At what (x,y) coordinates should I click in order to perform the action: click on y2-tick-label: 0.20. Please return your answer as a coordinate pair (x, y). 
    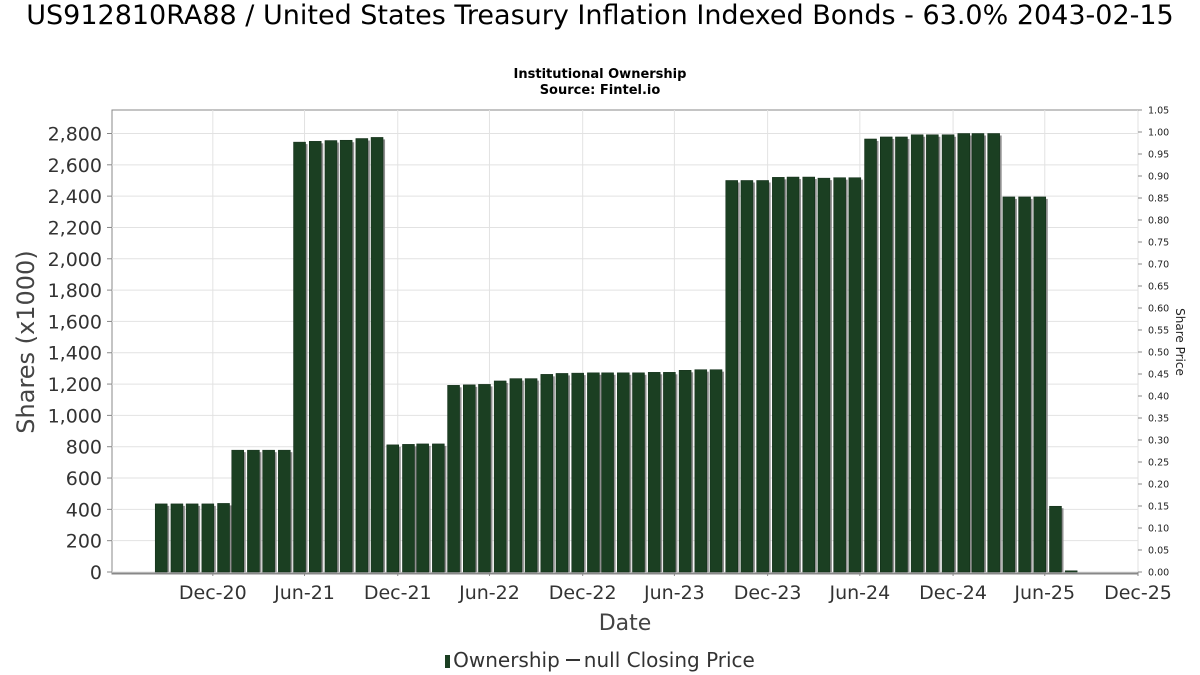
    Looking at the image, I should click on (1158, 485).